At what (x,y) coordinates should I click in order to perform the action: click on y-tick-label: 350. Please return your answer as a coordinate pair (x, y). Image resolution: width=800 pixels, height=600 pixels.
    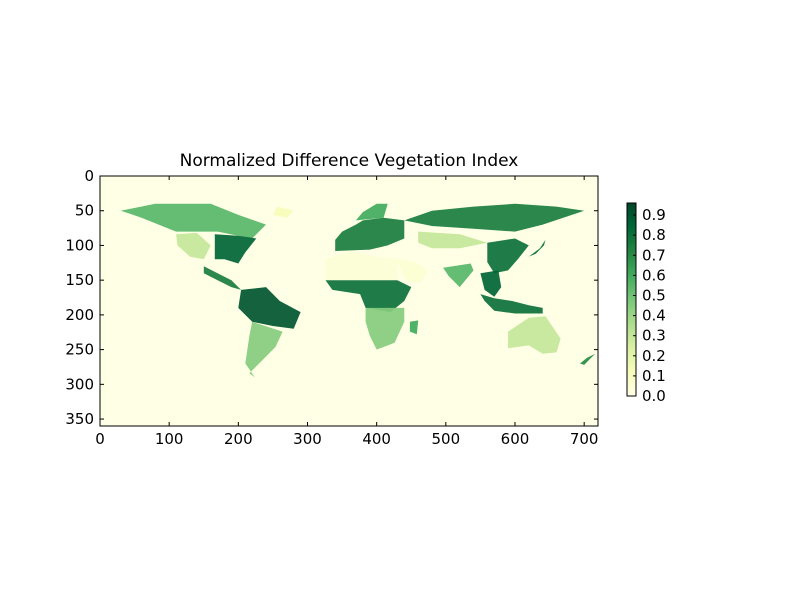
    Looking at the image, I should click on (79, 419).